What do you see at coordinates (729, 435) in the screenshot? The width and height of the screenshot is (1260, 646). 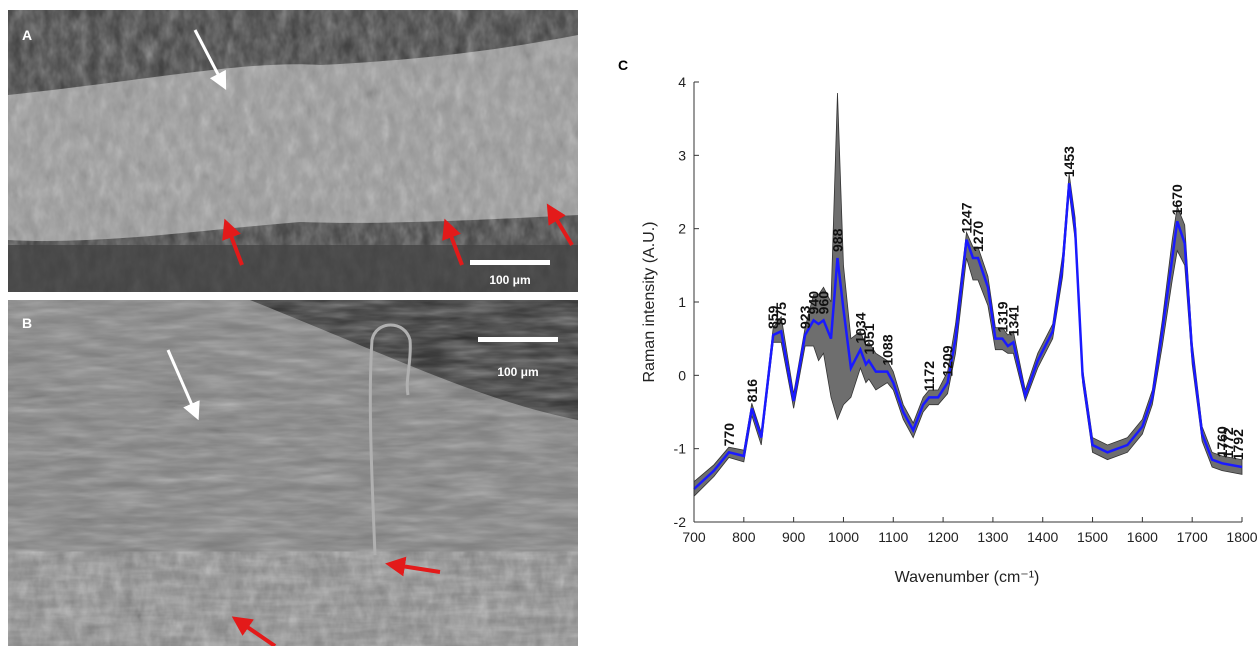 I see `peak-label: 770` at bounding box center [729, 435].